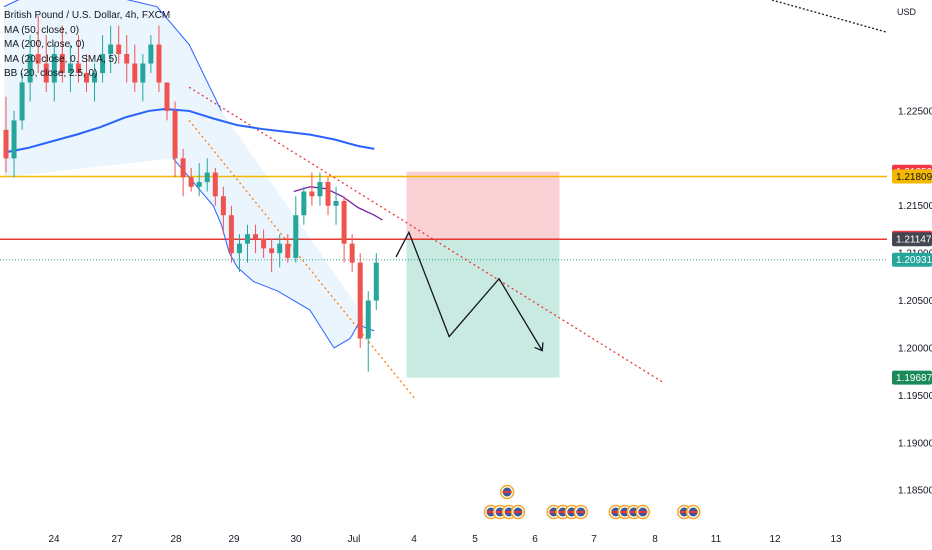  I want to click on price-tag-label: 1.21147, so click(914, 240).